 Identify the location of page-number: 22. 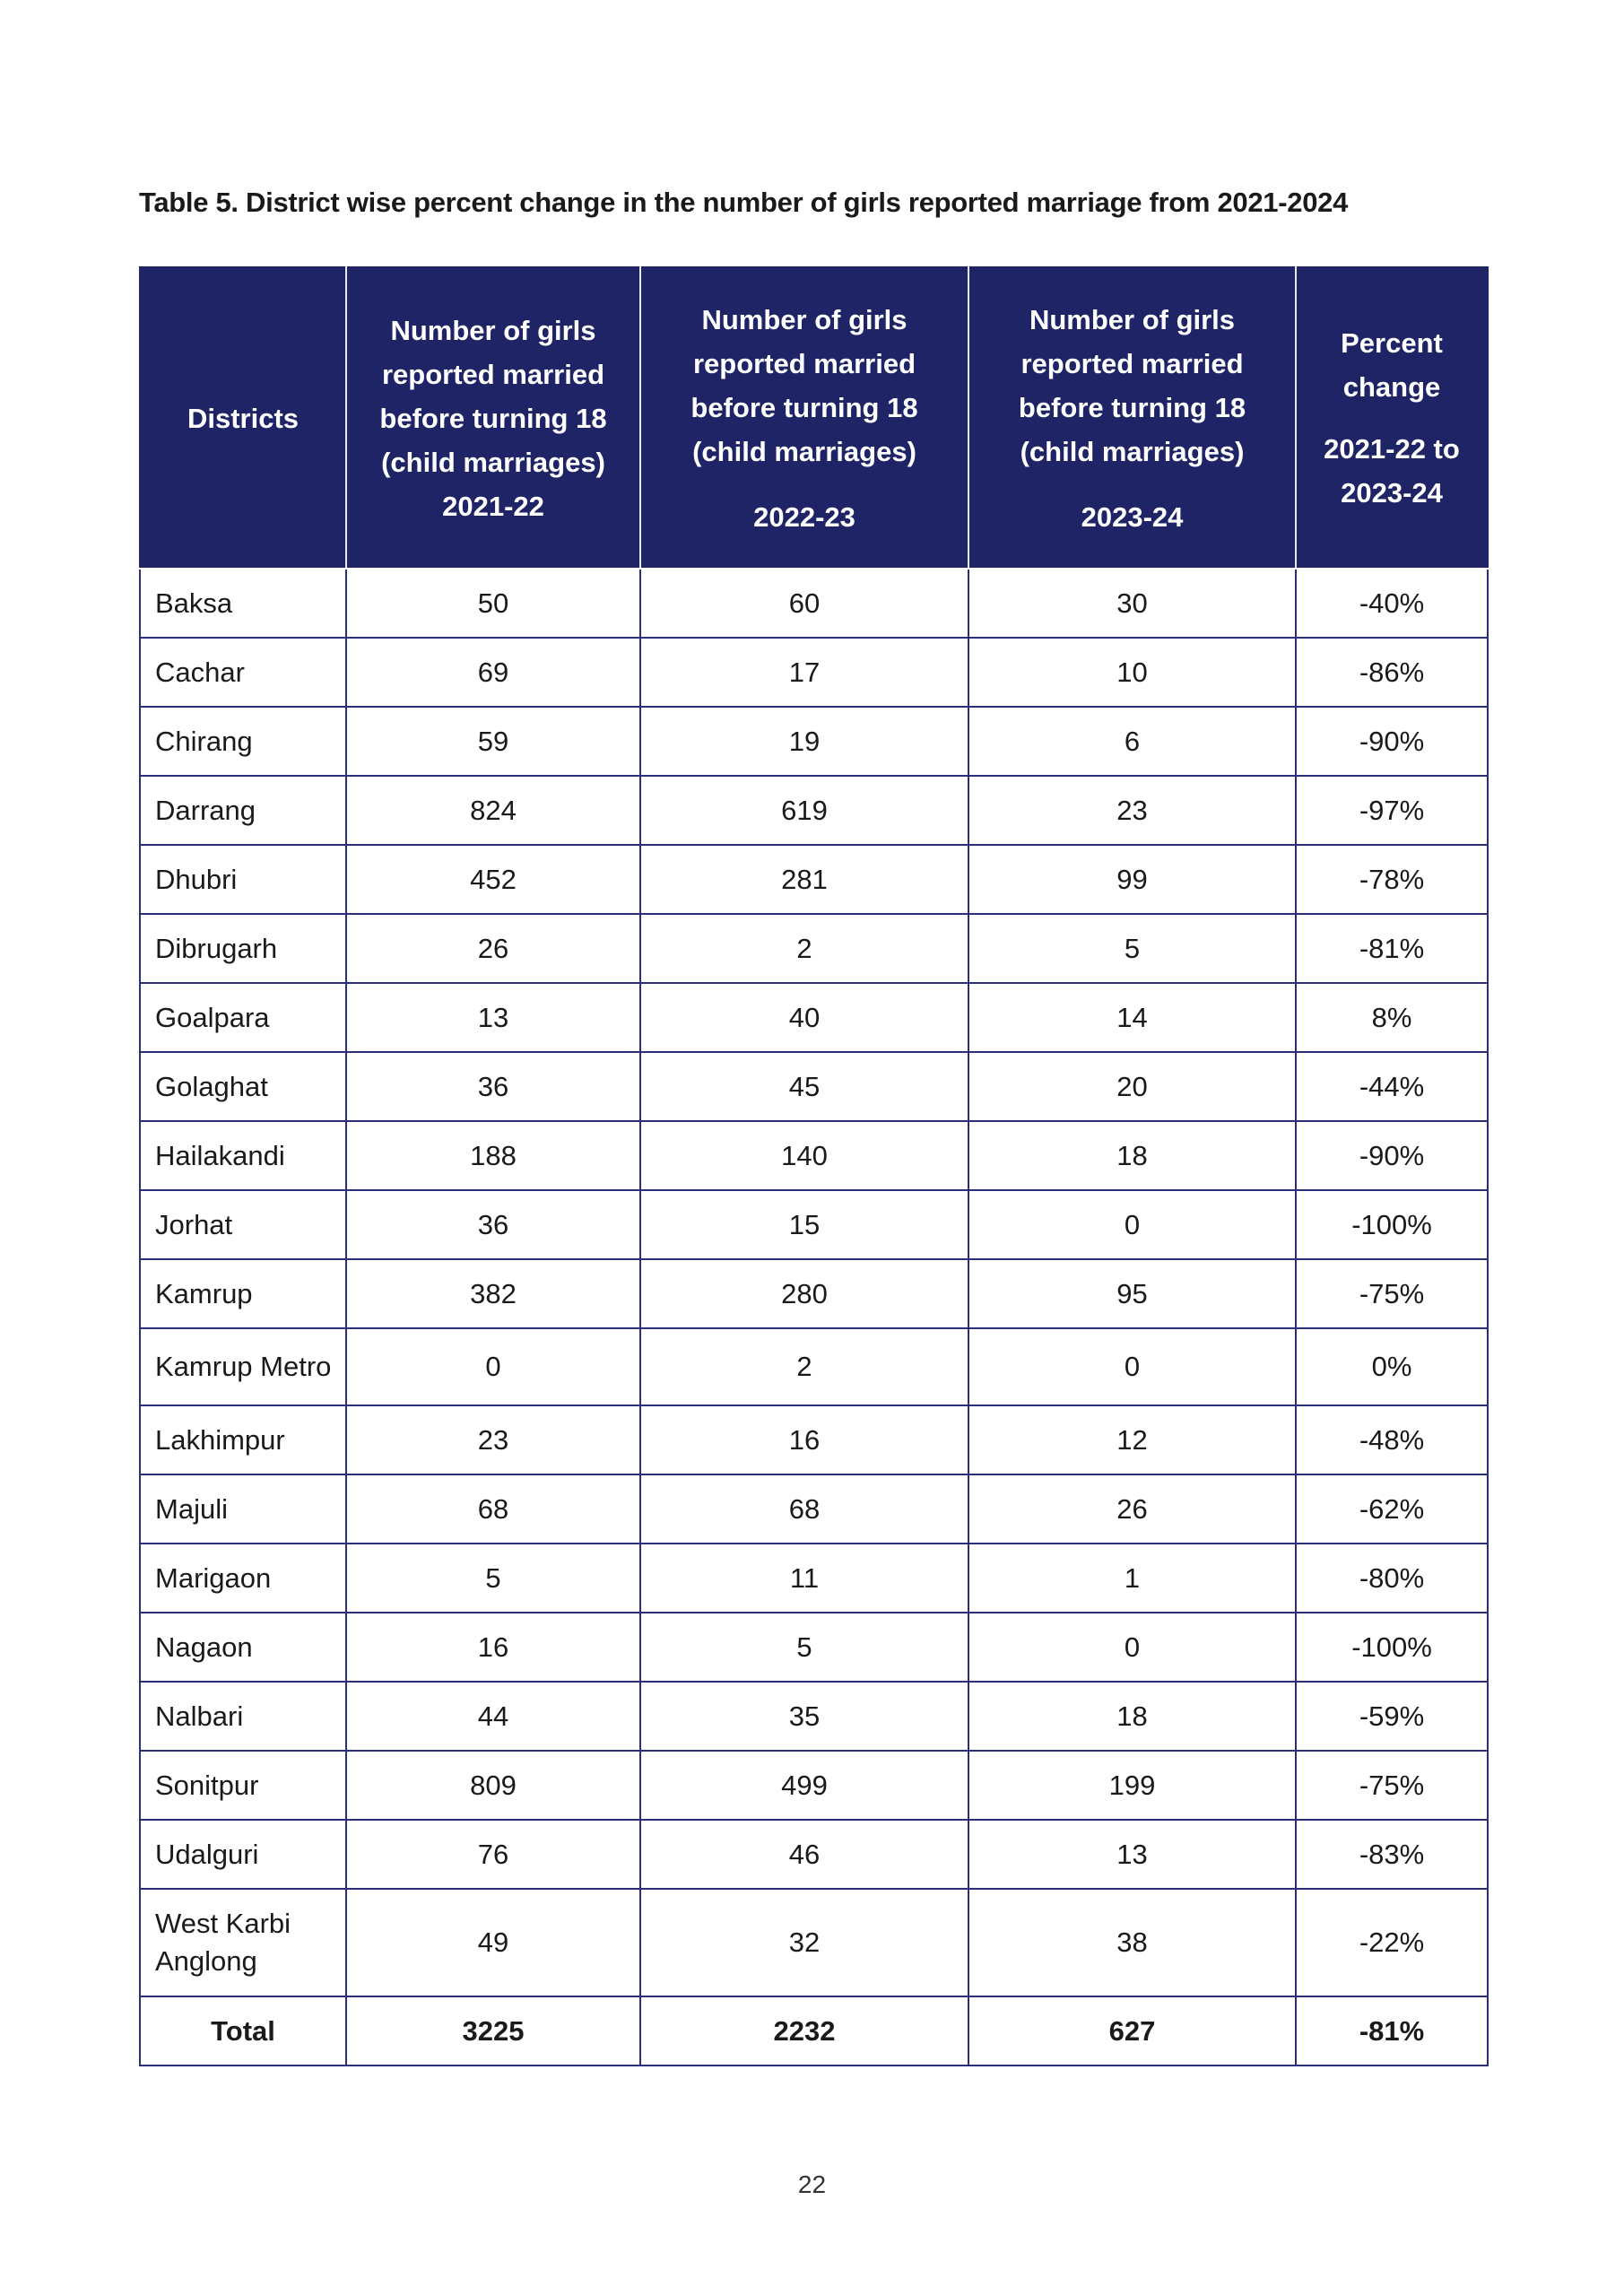
(812, 2184).